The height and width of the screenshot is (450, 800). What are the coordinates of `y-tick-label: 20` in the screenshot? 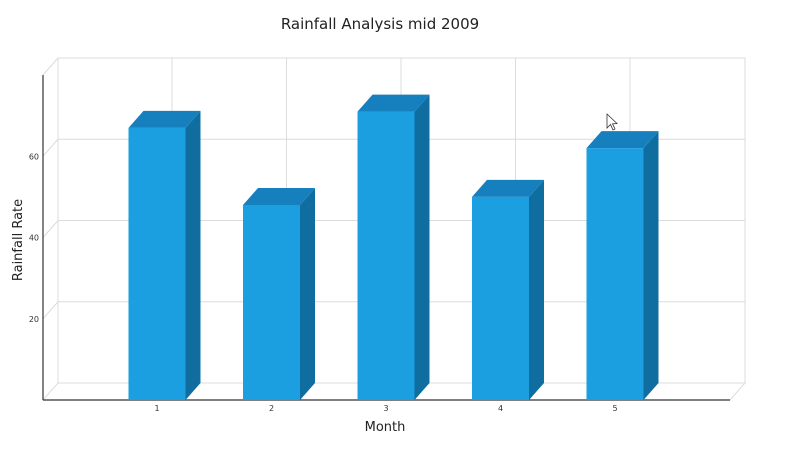 It's located at (34, 319).